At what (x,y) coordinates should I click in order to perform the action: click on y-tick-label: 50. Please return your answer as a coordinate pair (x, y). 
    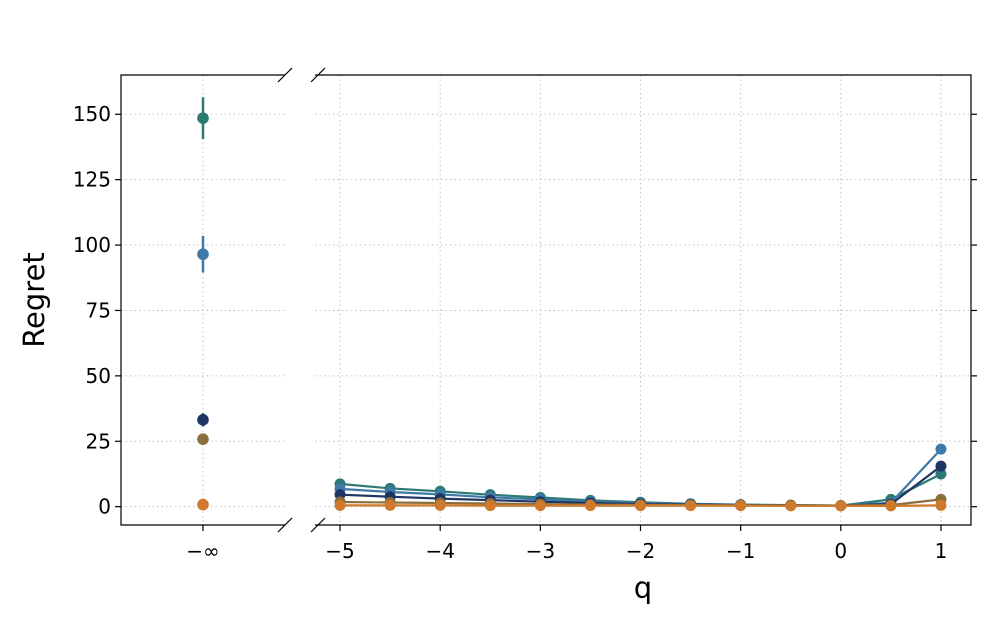
    Looking at the image, I should click on (98, 376).